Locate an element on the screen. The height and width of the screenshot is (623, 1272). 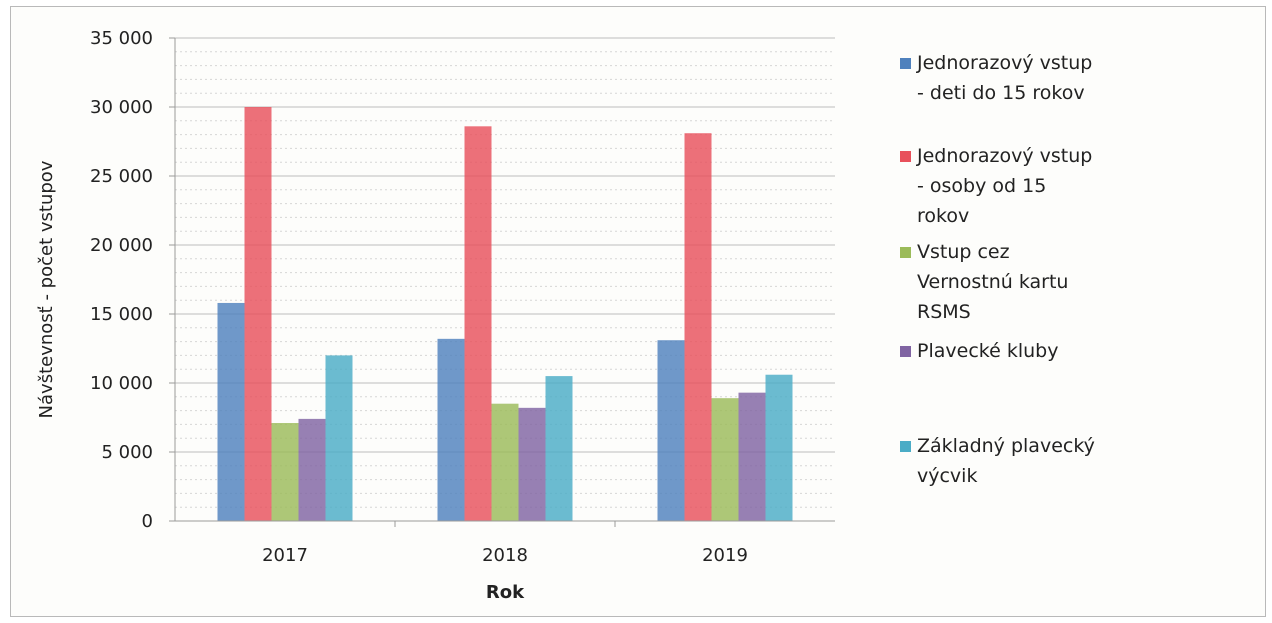
legend-label-line: - deti do 15 rokov is located at coordinates (1001, 93).